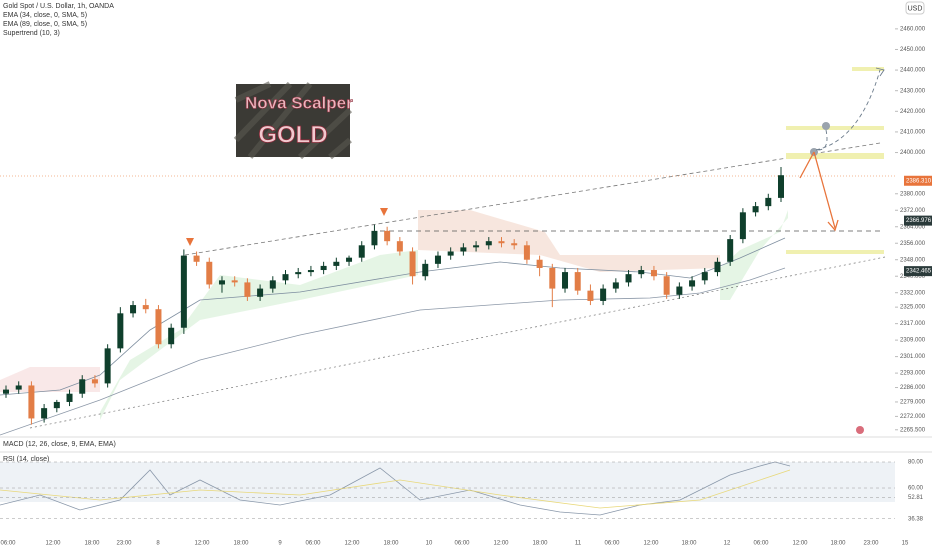 The height and width of the screenshot is (550, 932). What do you see at coordinates (913, 71) in the screenshot?
I see `y-tick-label: 2440.000` at bounding box center [913, 71].